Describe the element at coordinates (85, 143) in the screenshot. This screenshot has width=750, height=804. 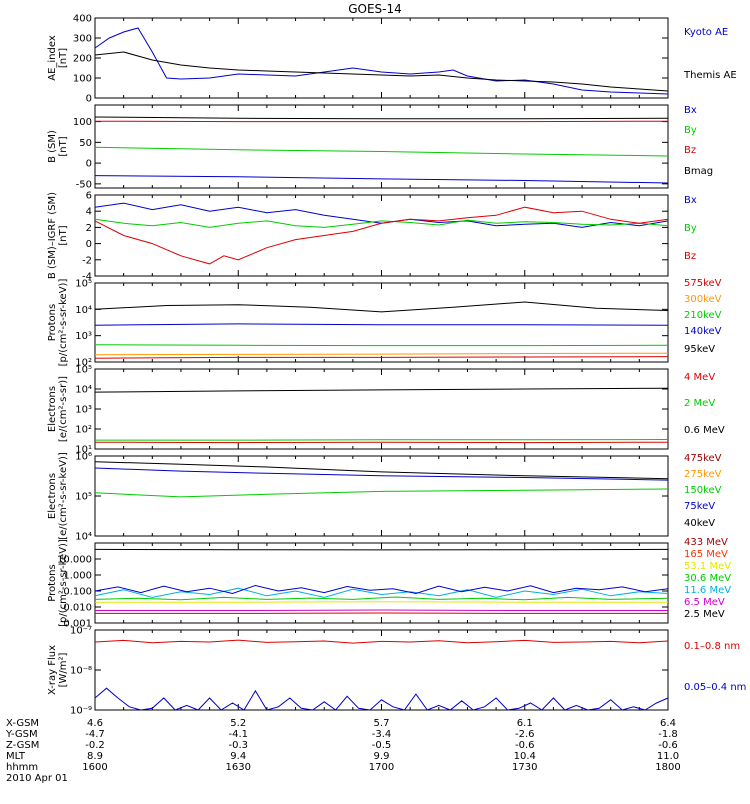
I see `y-tick-label: 50` at that location.